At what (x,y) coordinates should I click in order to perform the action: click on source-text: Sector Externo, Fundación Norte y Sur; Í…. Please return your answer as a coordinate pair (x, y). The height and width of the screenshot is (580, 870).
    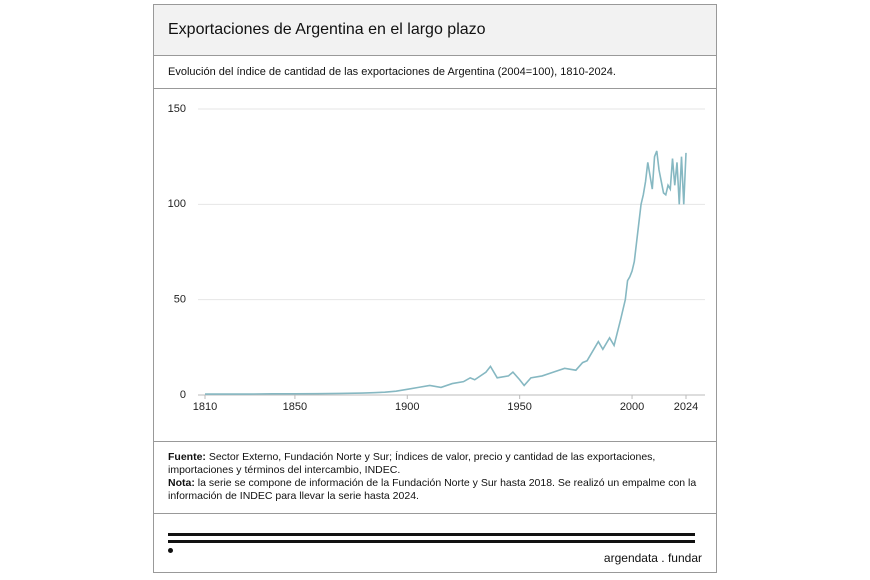
    Looking at the image, I should click on (412, 463).